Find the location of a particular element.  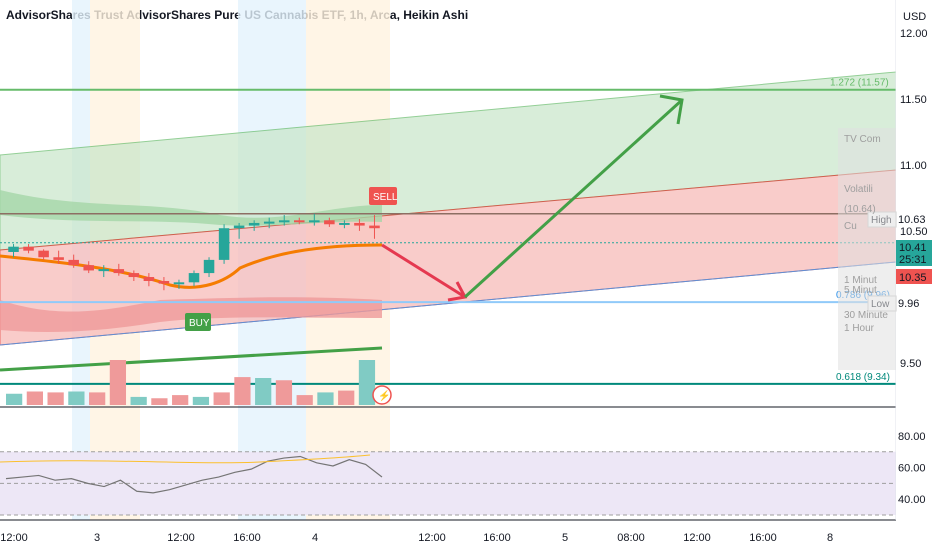

price-label-last: 10.41 is located at coordinates (913, 248).